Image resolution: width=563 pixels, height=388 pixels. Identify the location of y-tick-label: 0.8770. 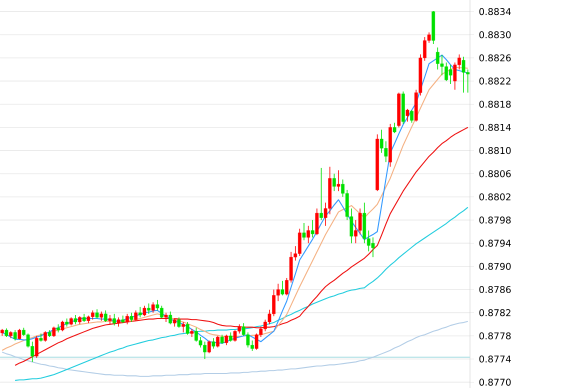
(495, 382).